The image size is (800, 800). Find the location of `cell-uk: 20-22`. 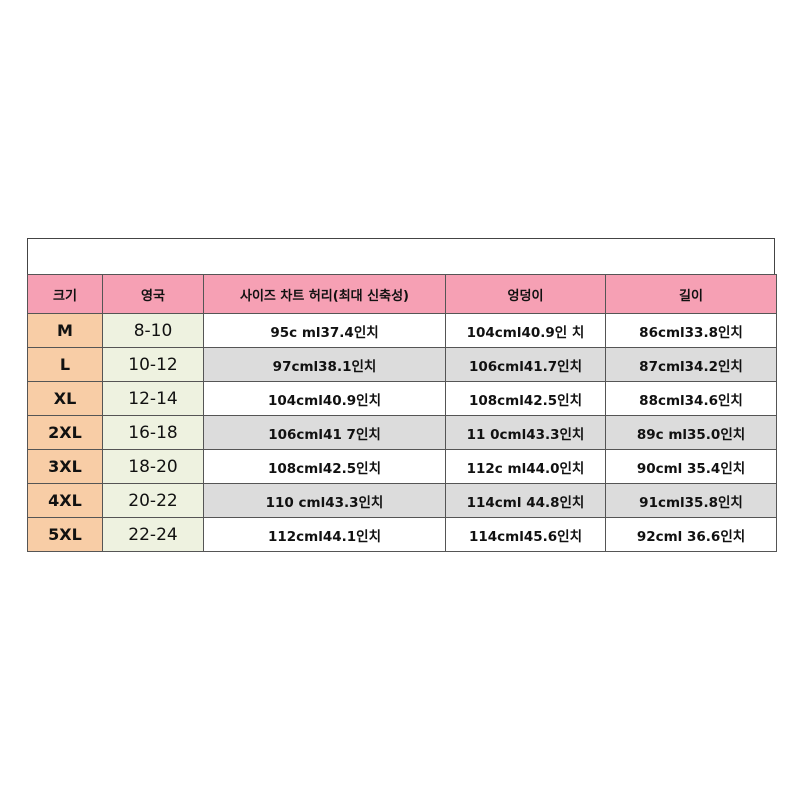

cell-uk: 20-22 is located at coordinates (153, 500).